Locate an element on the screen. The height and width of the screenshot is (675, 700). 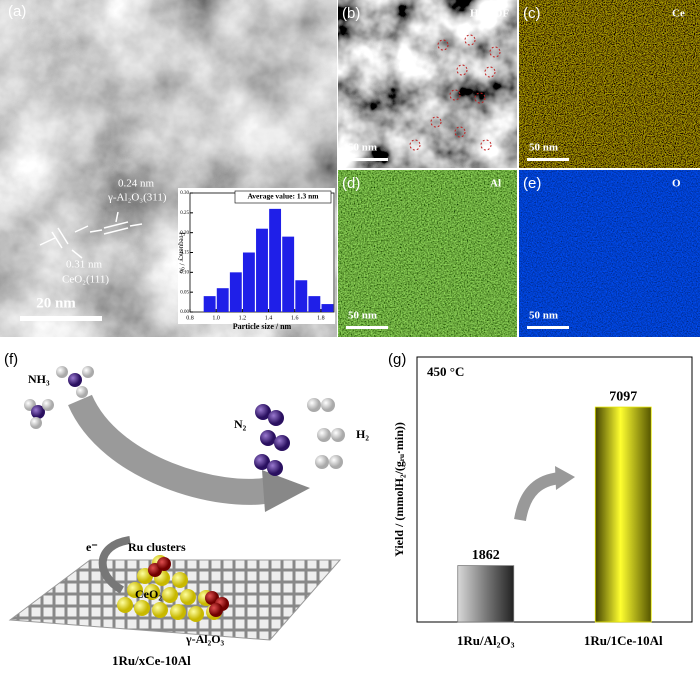
annotation: 0.31 nm is located at coordinates (84, 265).